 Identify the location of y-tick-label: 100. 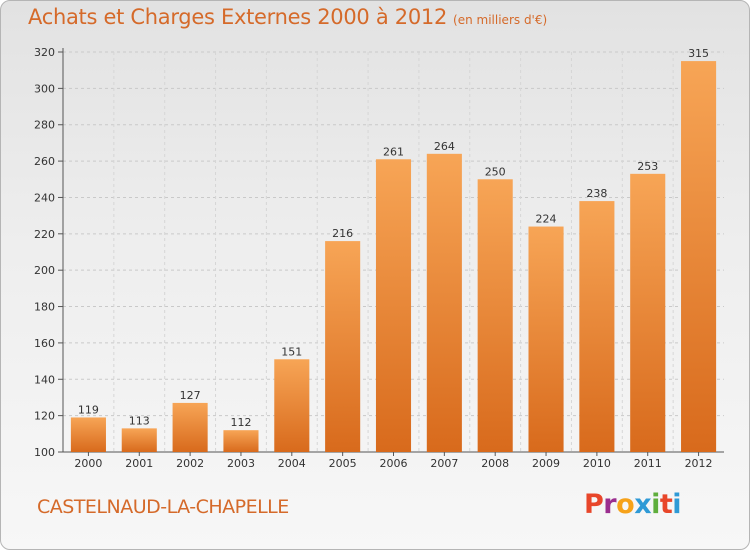
(44, 452).